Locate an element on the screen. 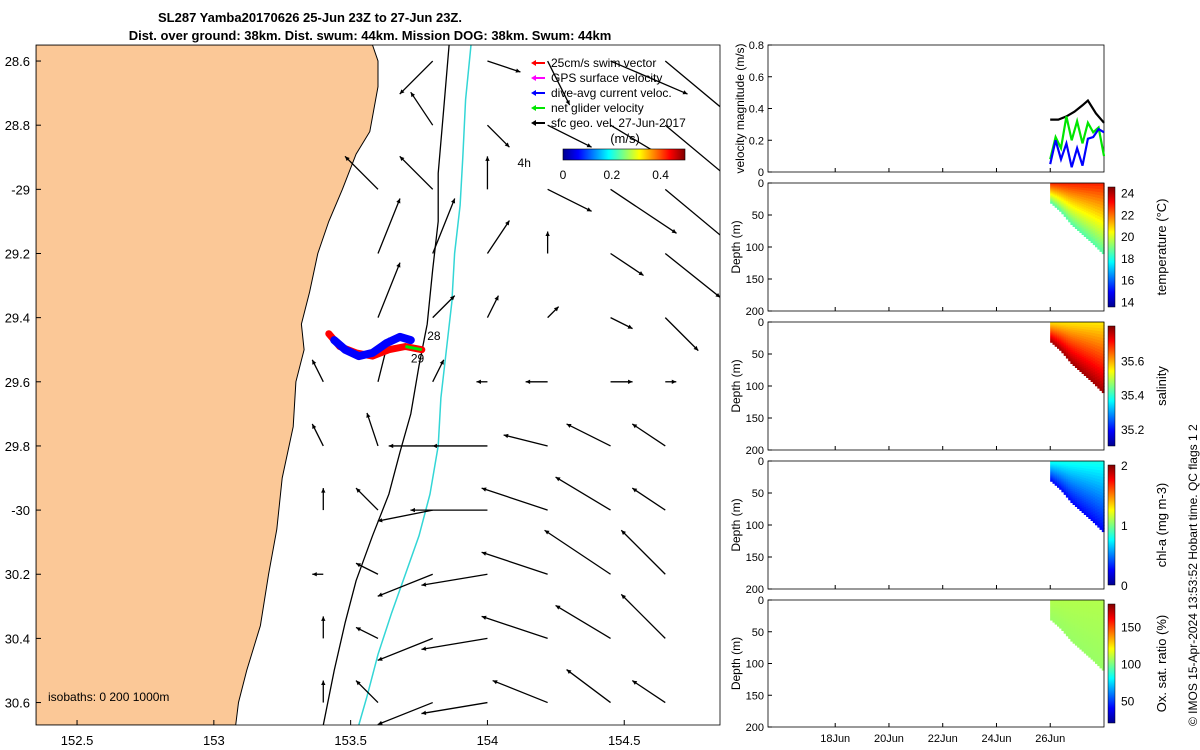 This screenshot has height=750, width=1200. depth-axis-label: Depth (m) is located at coordinates (736, 663).